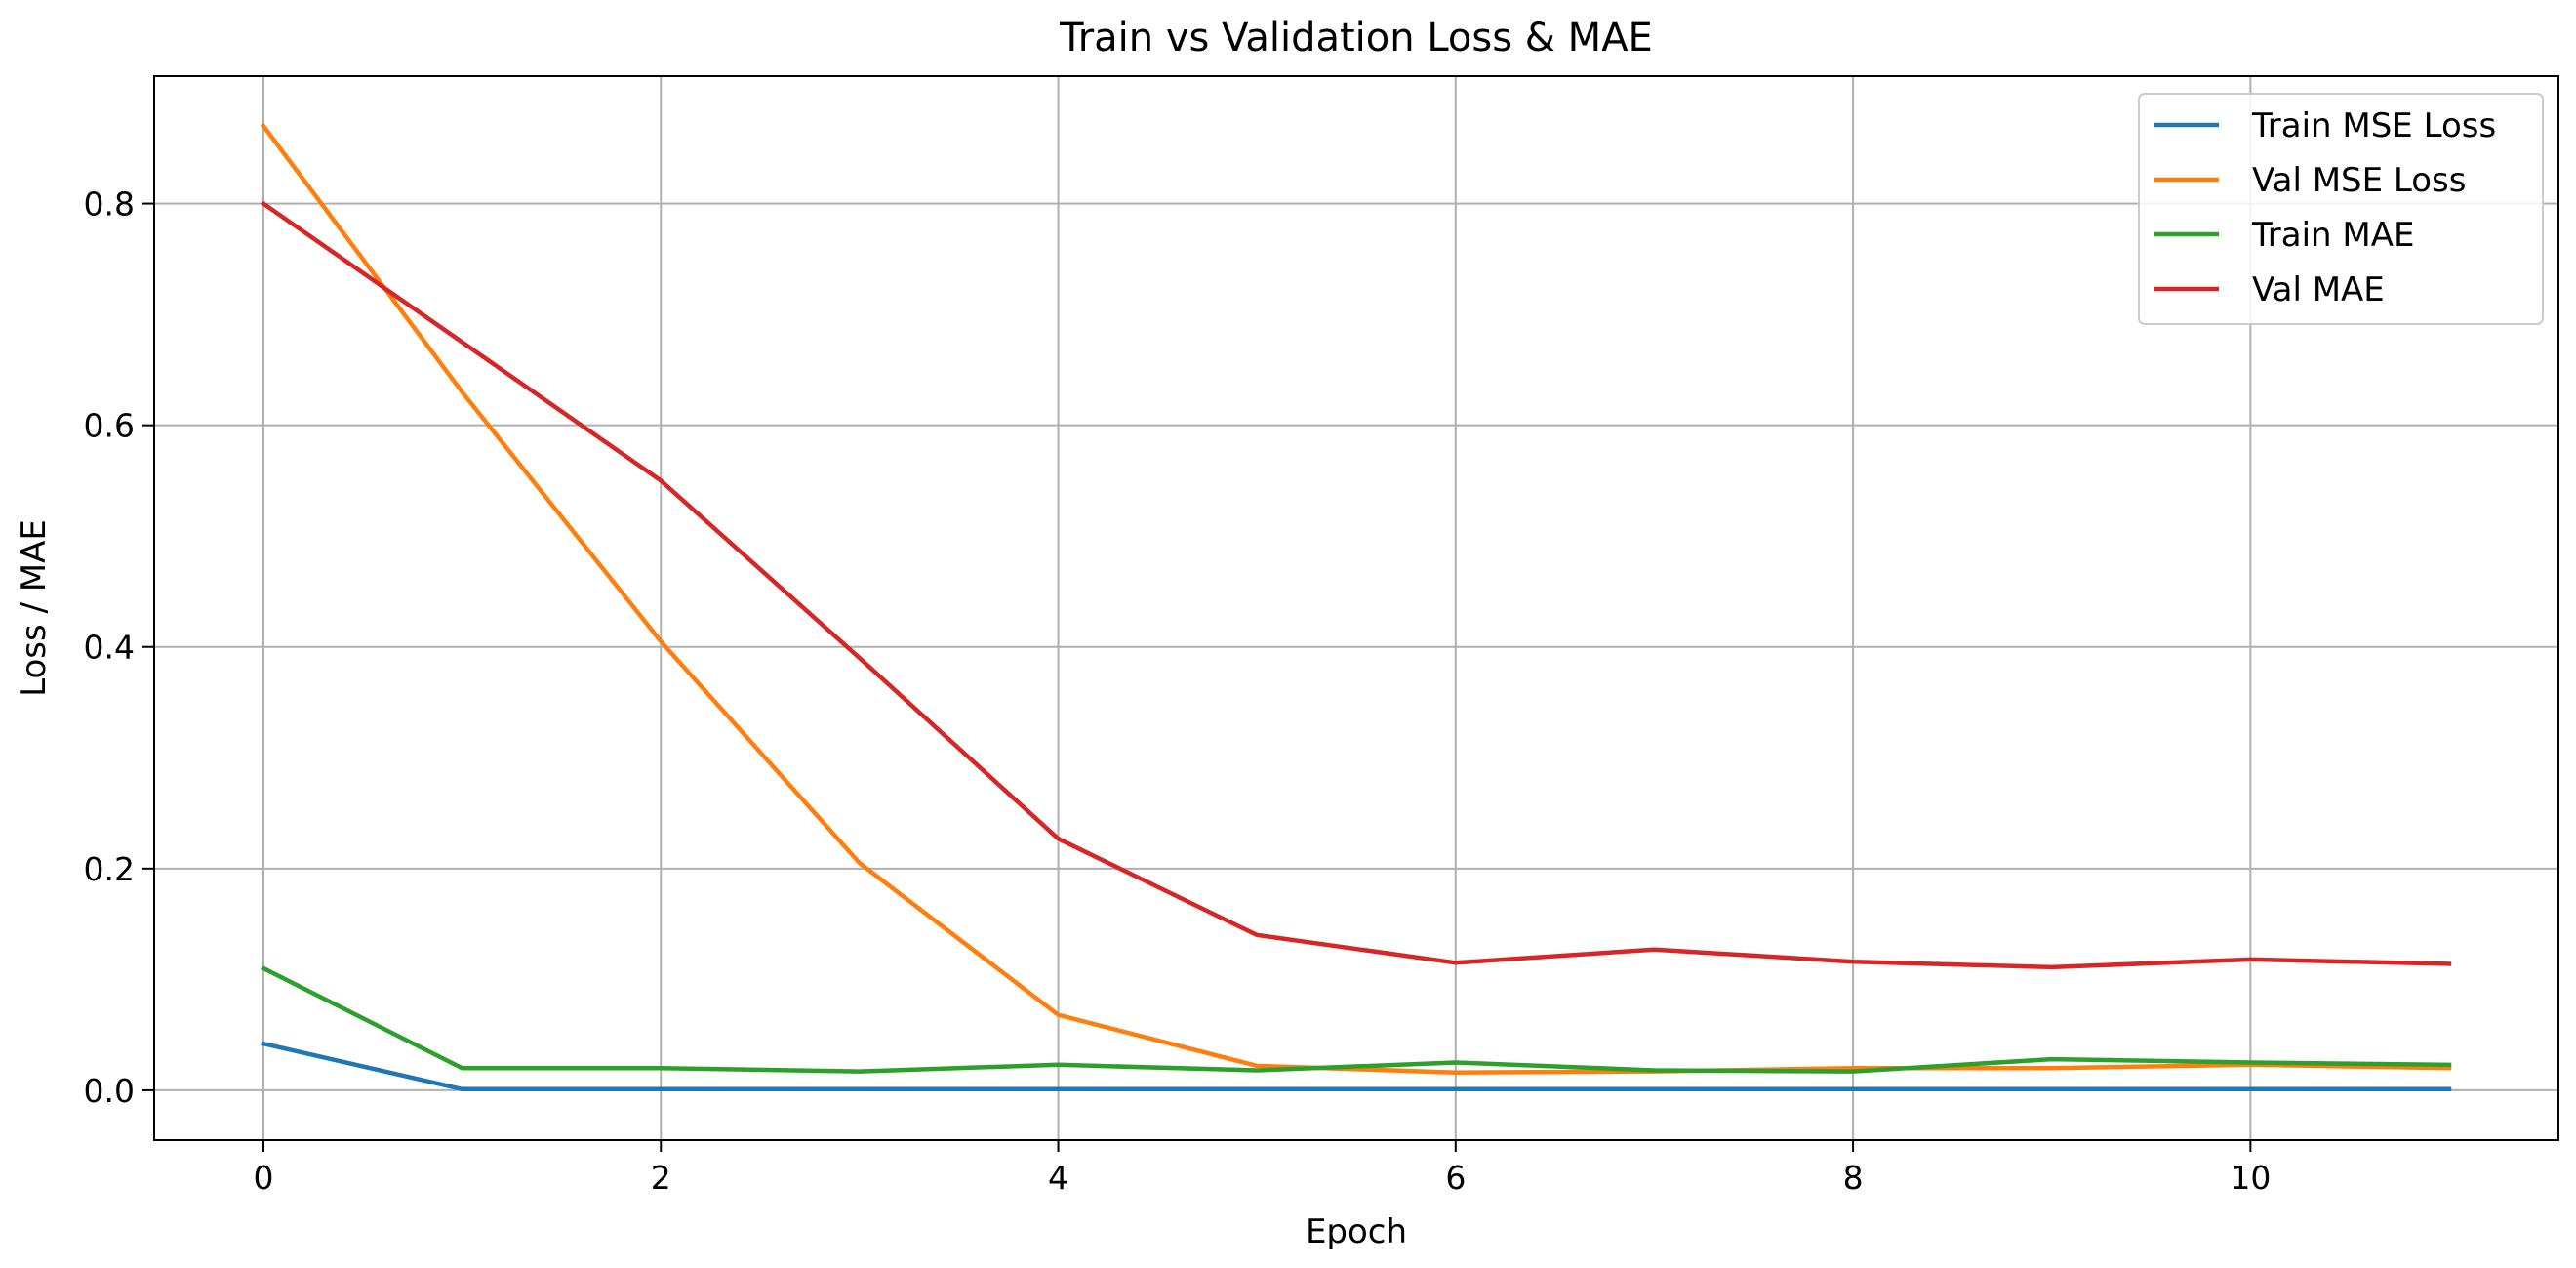  I want to click on x-tick-label: 4, so click(1058, 1178).